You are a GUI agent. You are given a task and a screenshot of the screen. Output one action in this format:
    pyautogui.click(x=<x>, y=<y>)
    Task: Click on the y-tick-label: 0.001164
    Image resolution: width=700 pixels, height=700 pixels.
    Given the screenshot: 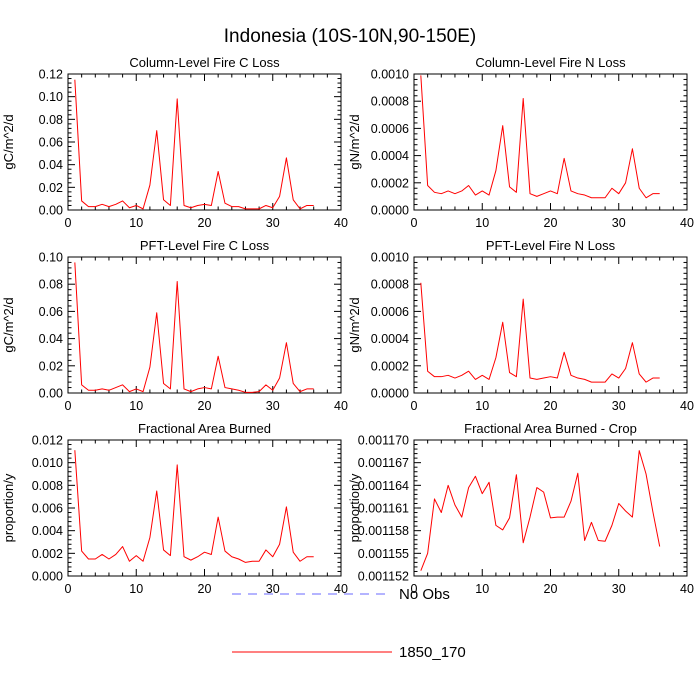 What is the action you would take?
    pyautogui.click(x=383, y=486)
    